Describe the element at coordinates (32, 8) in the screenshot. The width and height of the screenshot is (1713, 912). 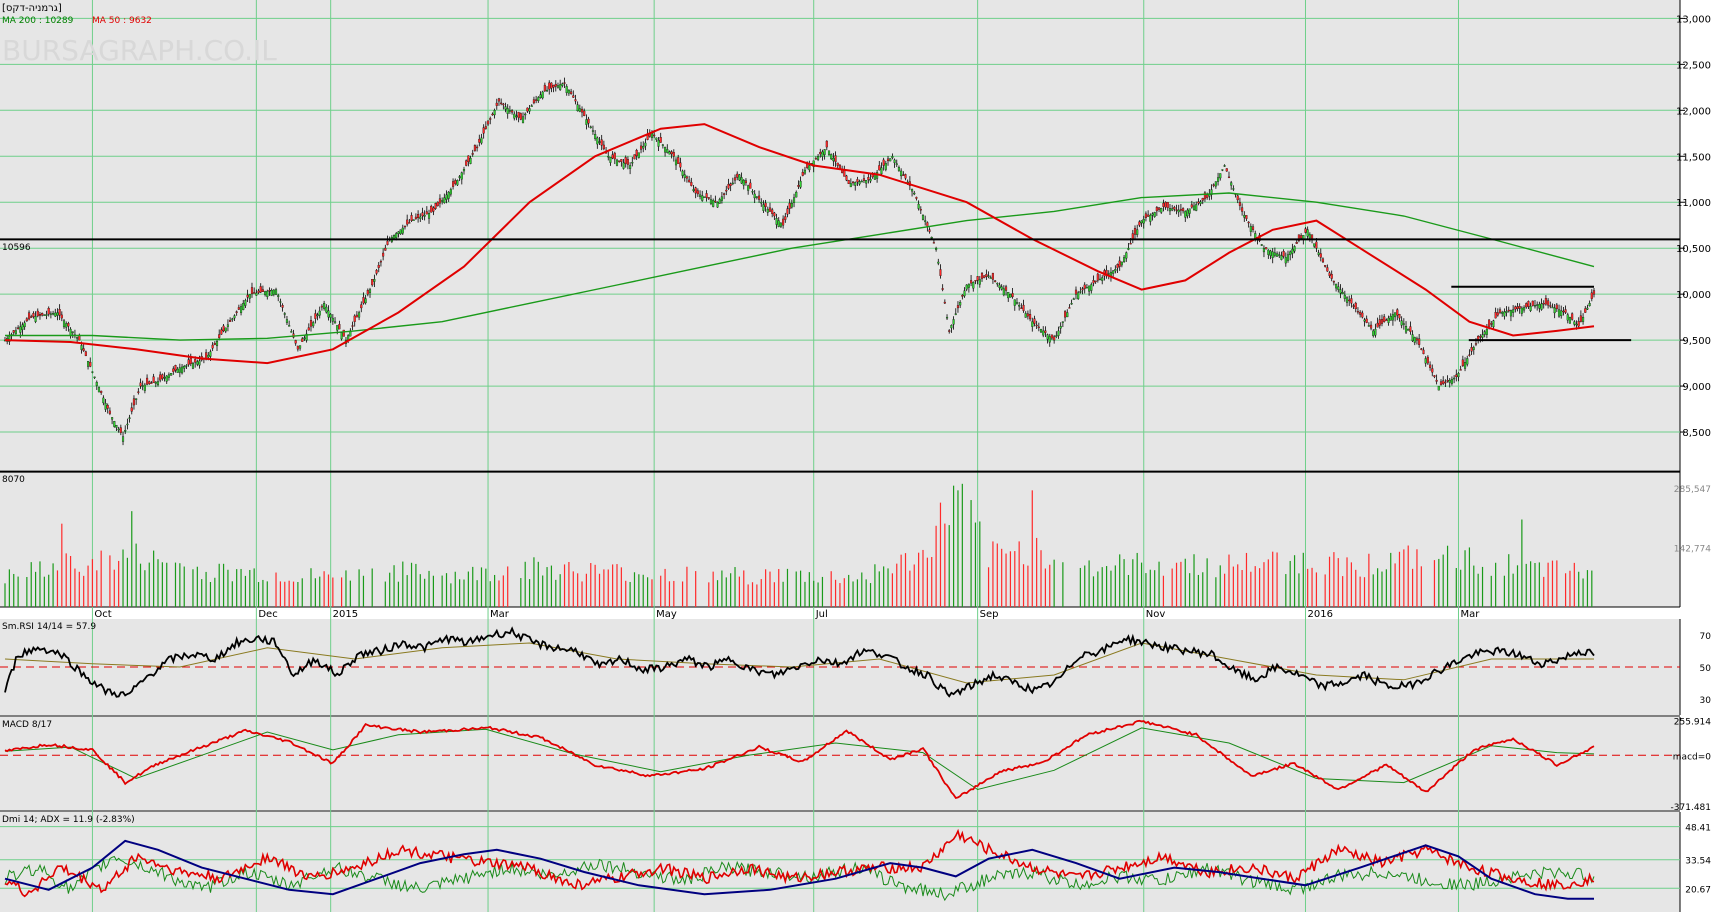
I see `chart-title: [גרמניה-דקס]` at that location.